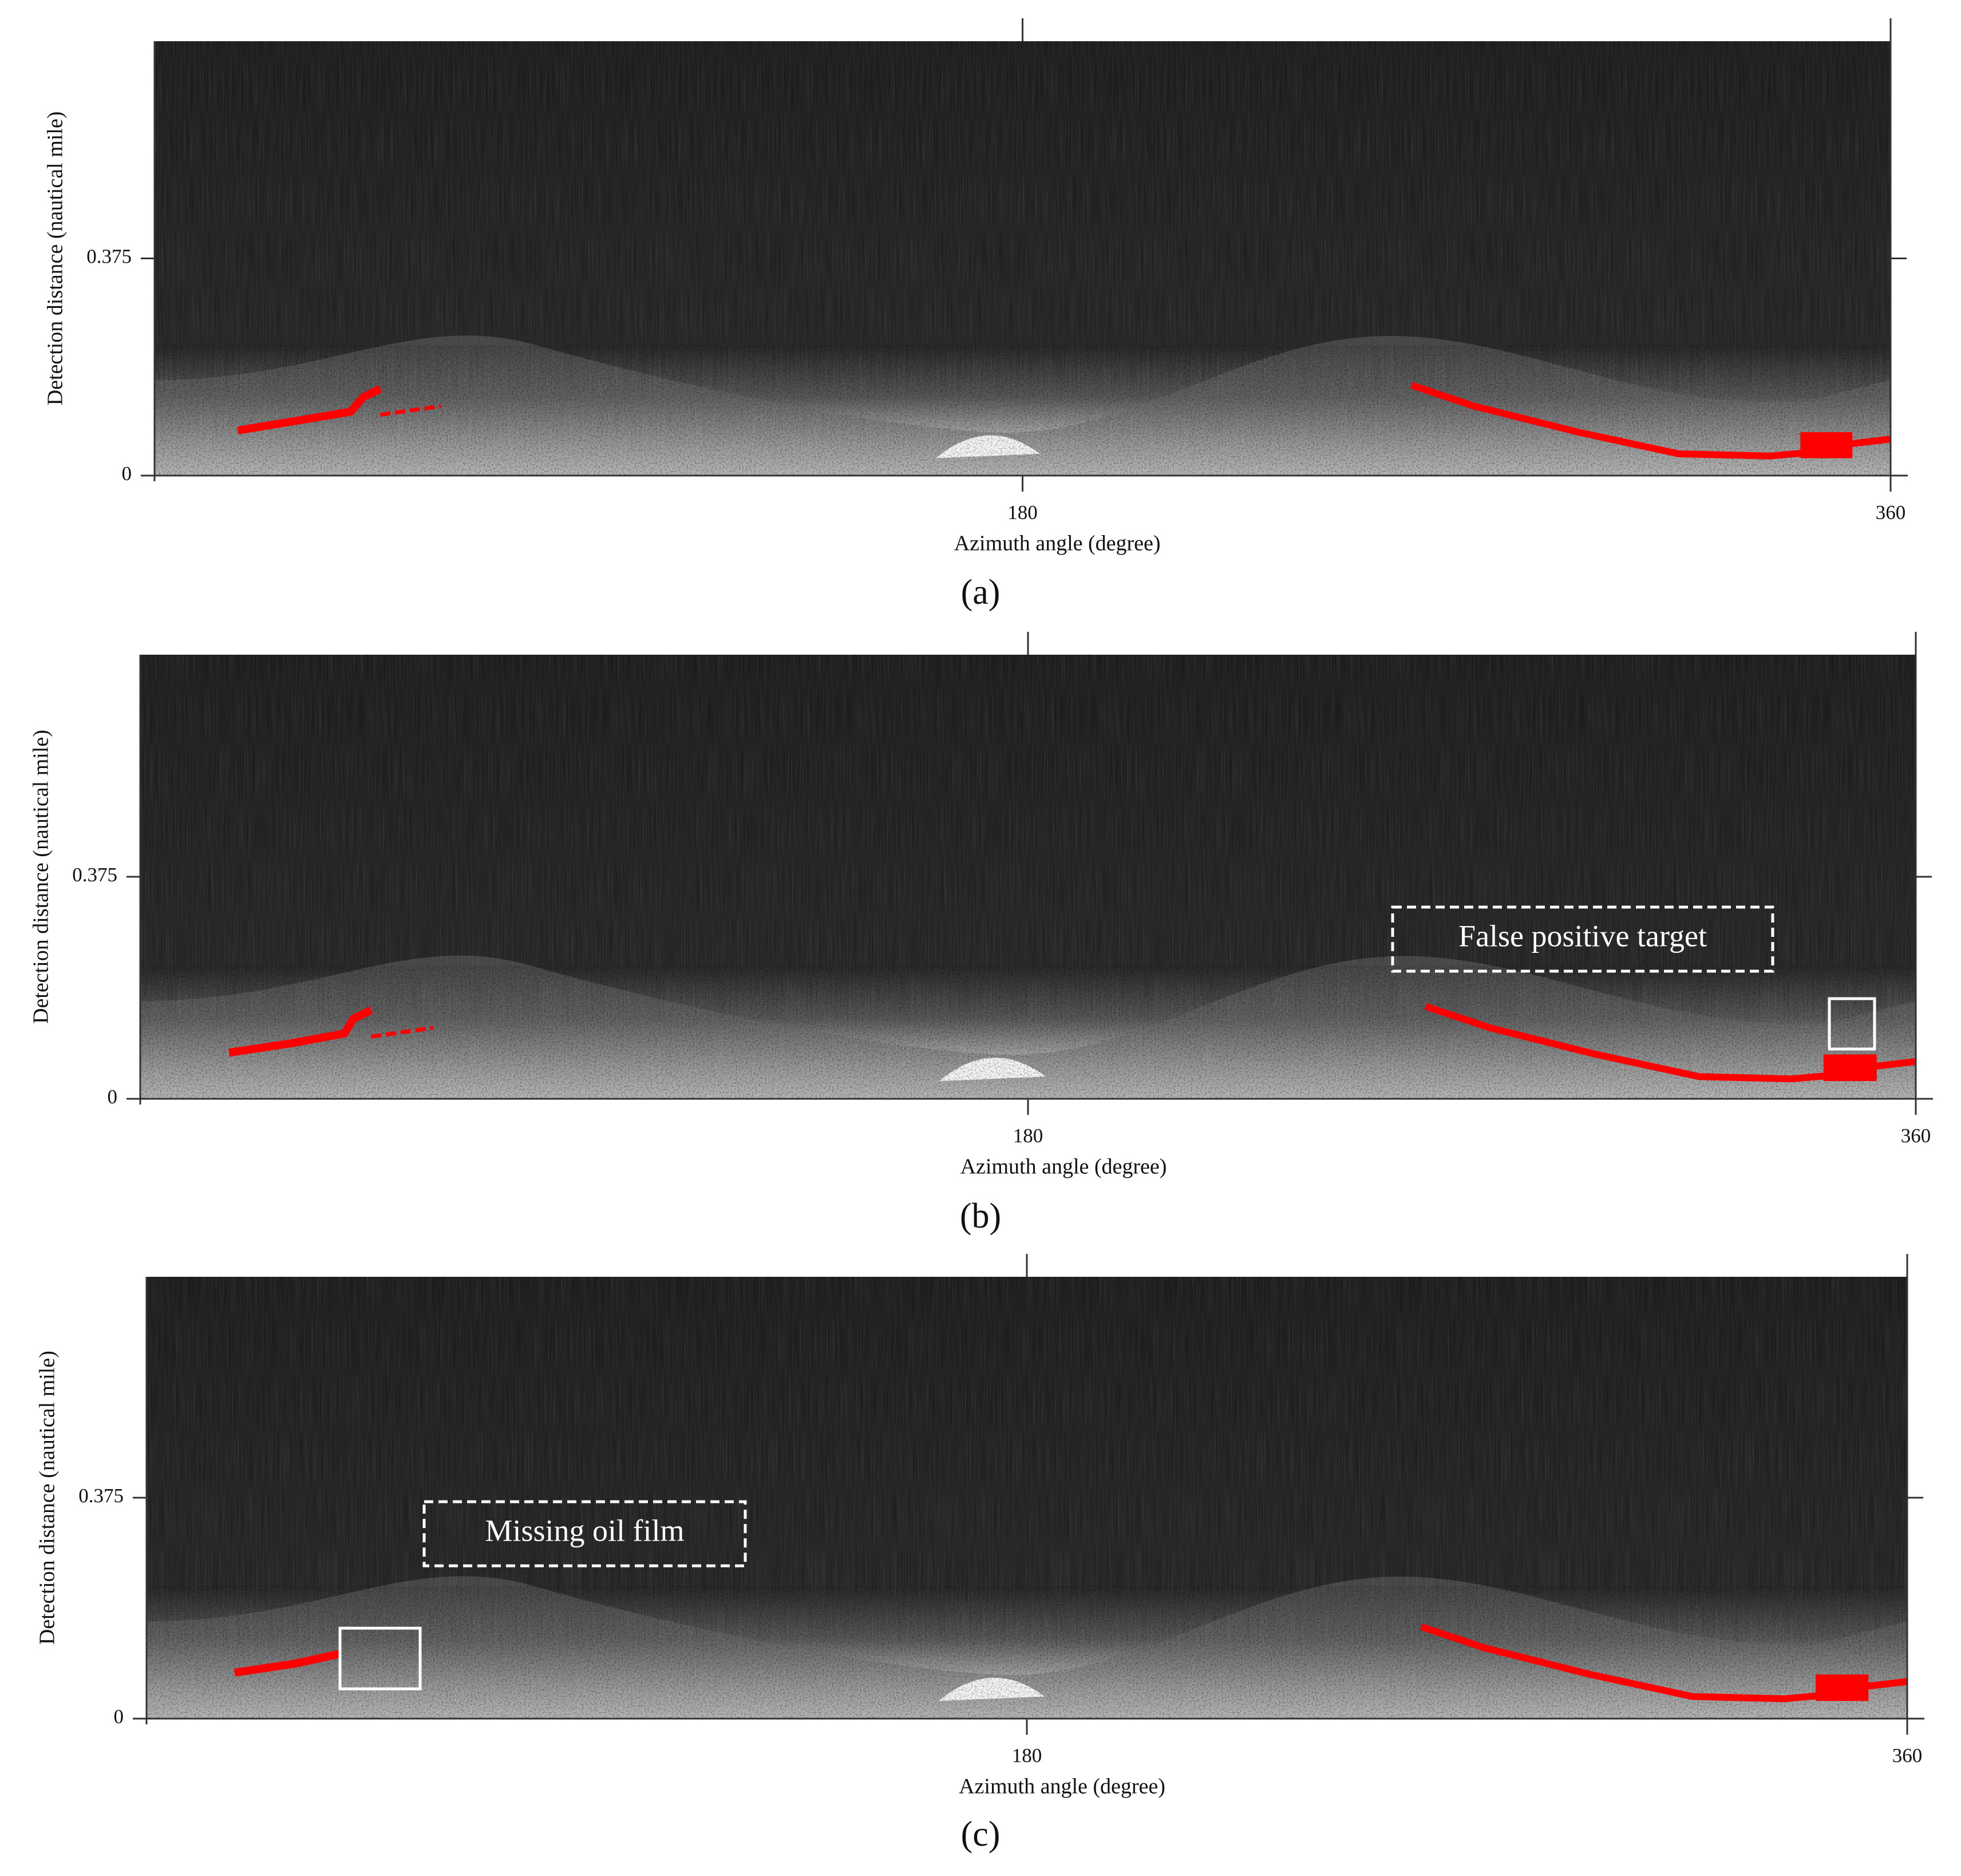 The image size is (1961, 1876). What do you see at coordinates (981, 1834) in the screenshot?
I see `panel-label: (c)` at bounding box center [981, 1834].